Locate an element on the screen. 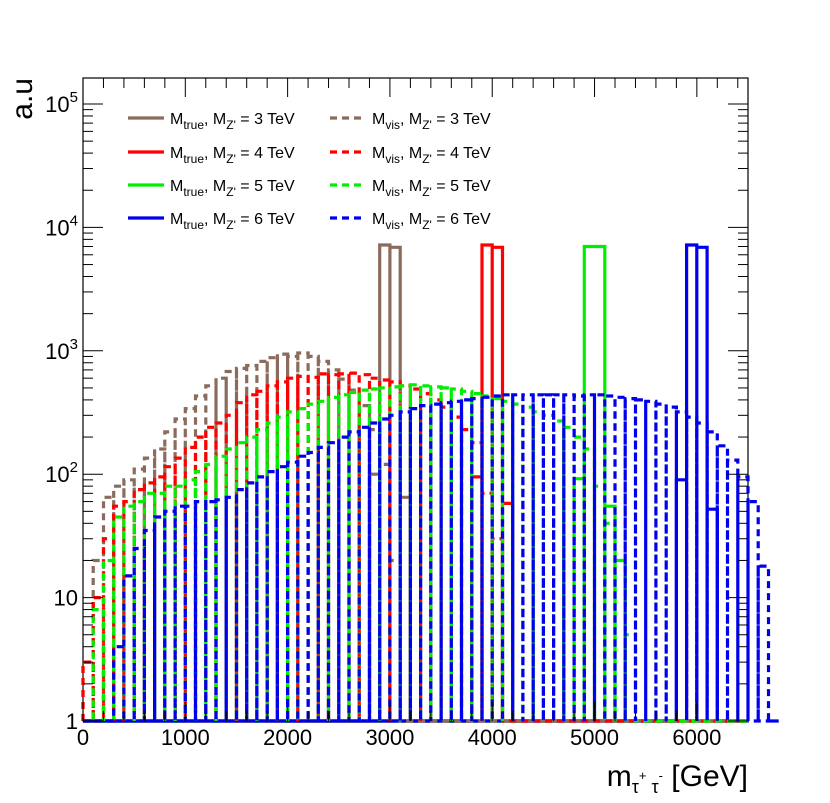  x-axis-title: mτ+ τ- [GeV] is located at coordinates (677, 778).